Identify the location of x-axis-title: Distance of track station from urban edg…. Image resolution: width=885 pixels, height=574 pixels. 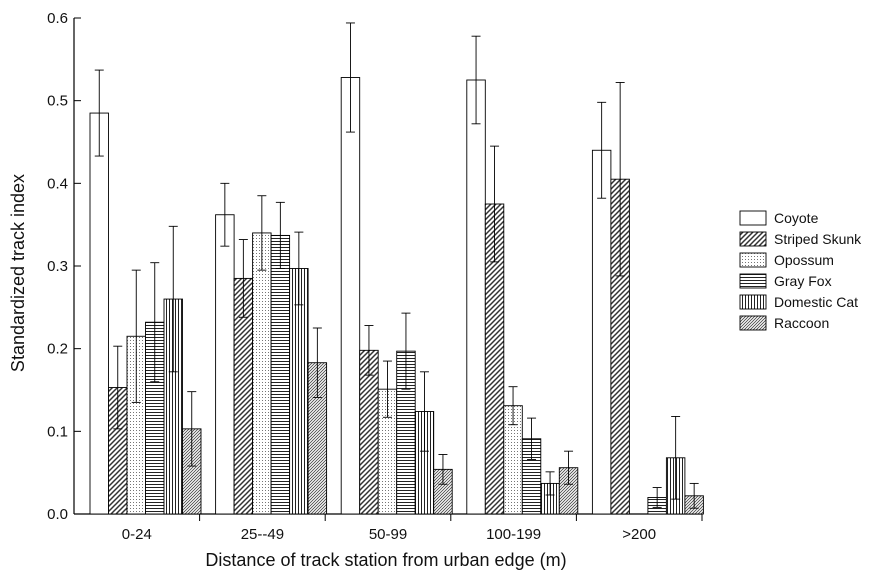
(385, 560).